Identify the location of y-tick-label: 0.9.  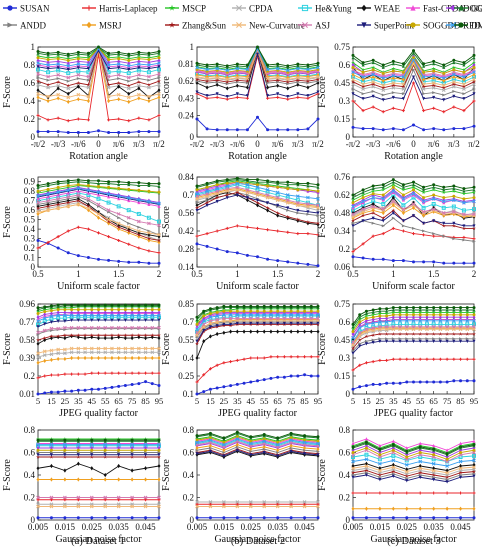
(30, 182).